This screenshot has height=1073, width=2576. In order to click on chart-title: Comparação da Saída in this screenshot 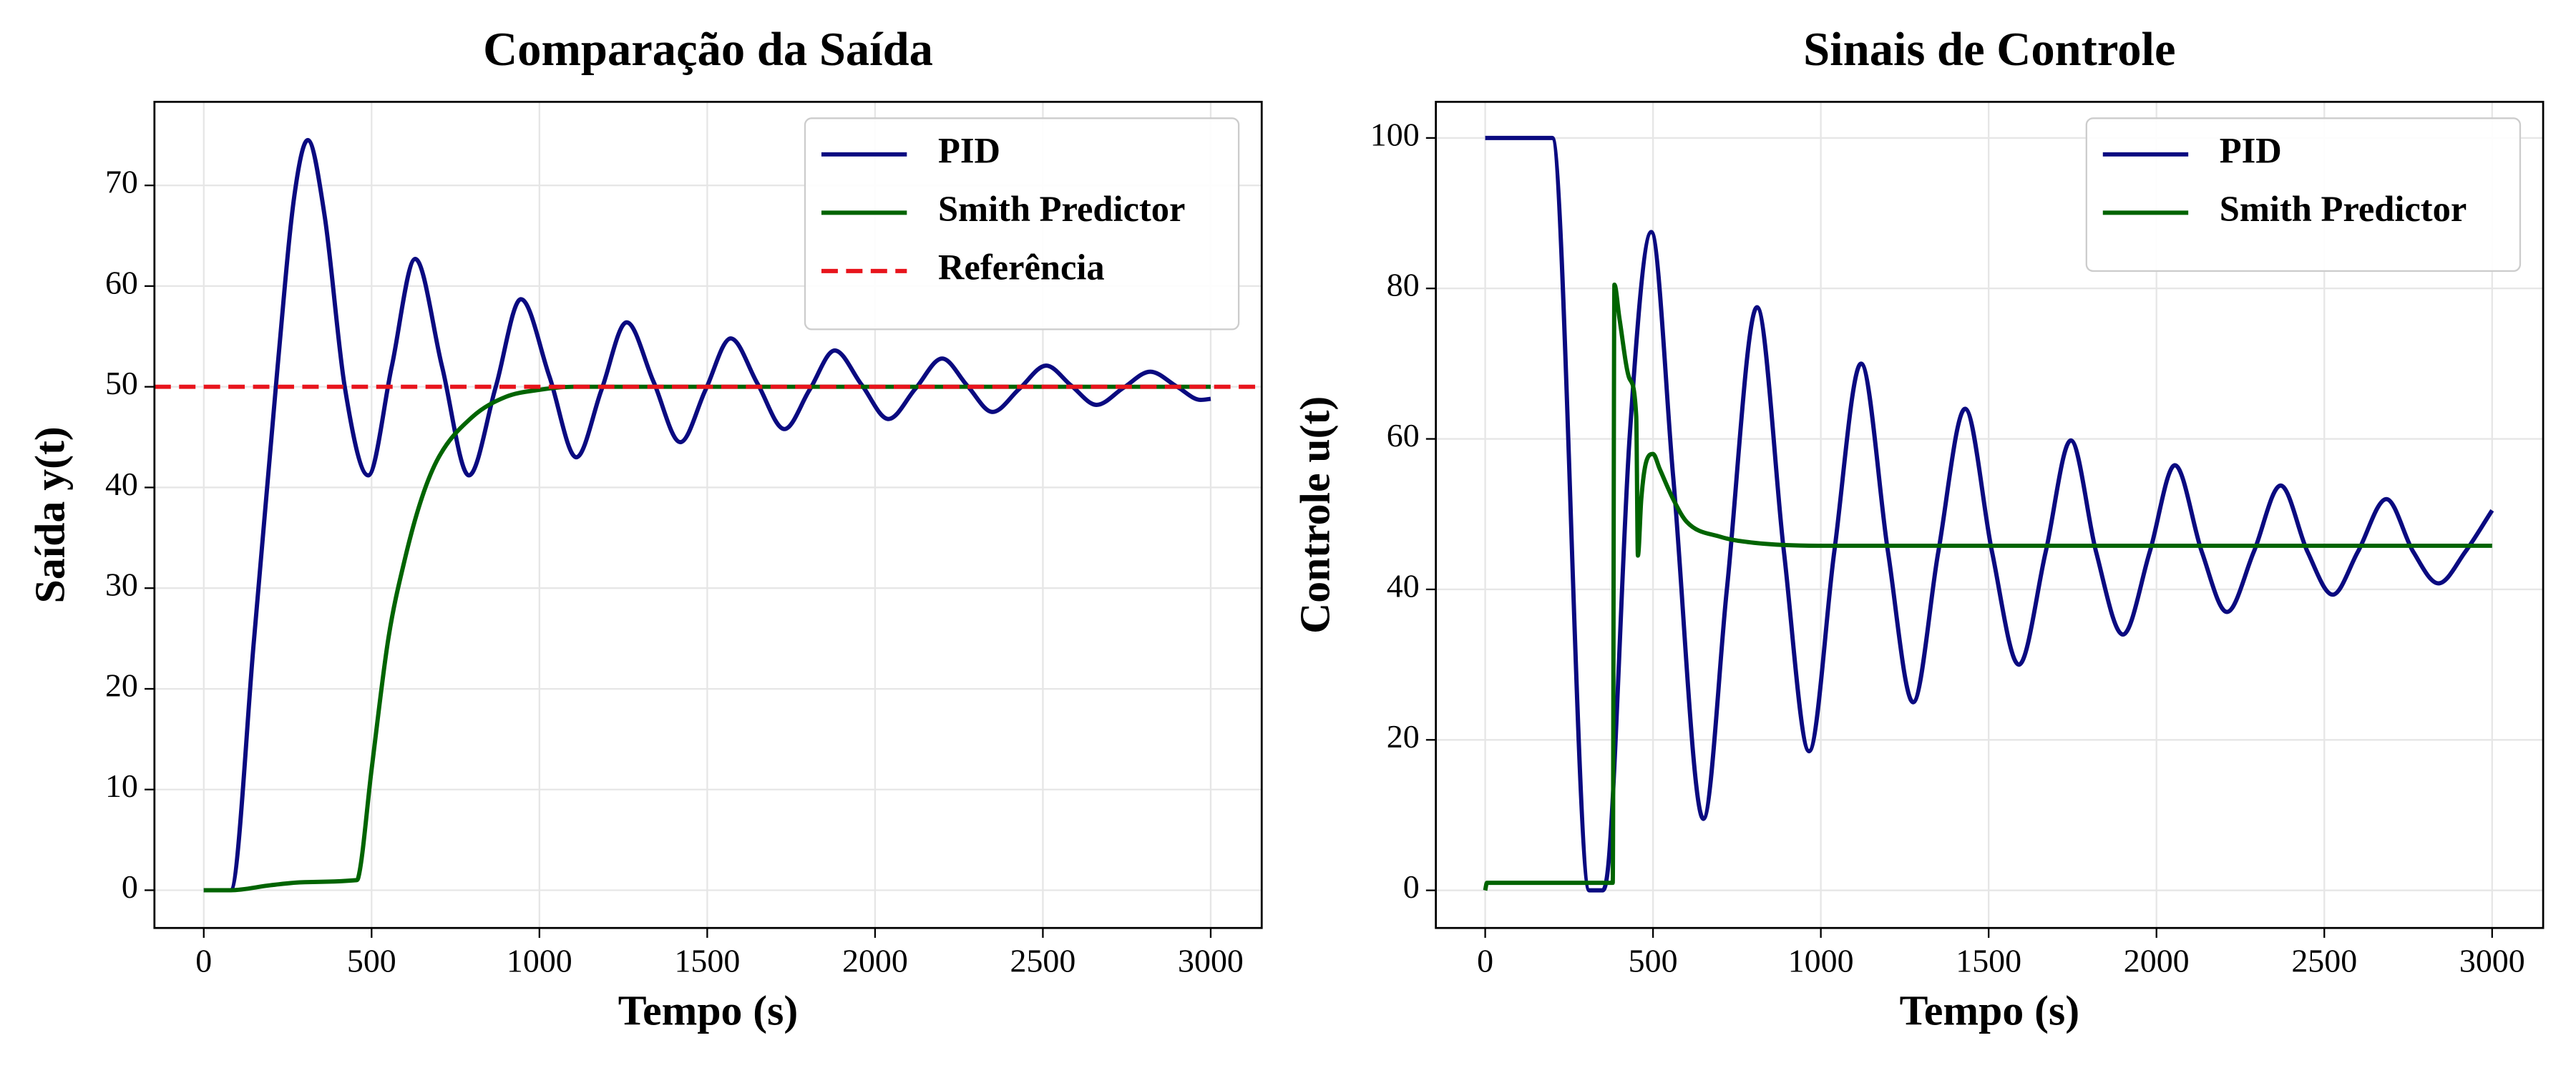, I will do `click(708, 50)`.